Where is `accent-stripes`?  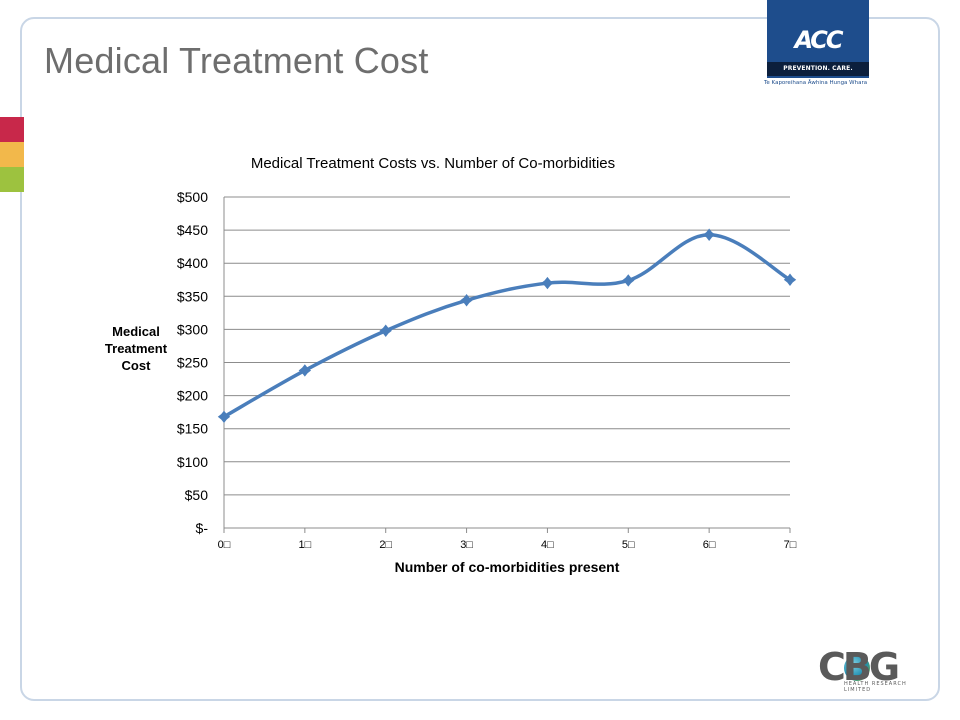
accent-stripes is located at coordinates (12, 154).